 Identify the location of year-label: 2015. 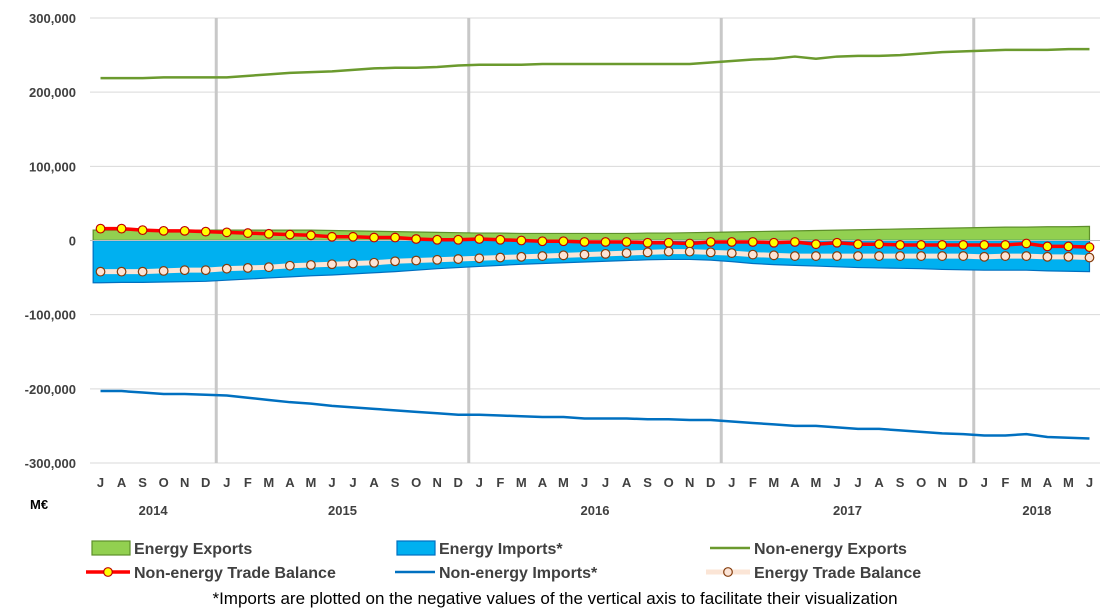
(342, 510).